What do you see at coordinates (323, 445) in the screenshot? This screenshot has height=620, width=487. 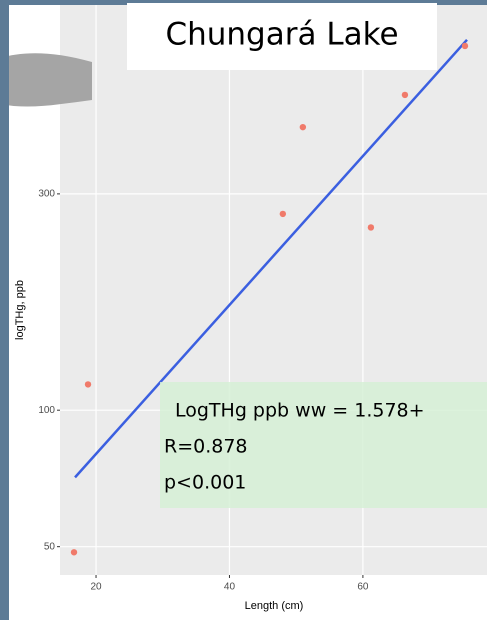 I see `annotation-box` at bounding box center [323, 445].